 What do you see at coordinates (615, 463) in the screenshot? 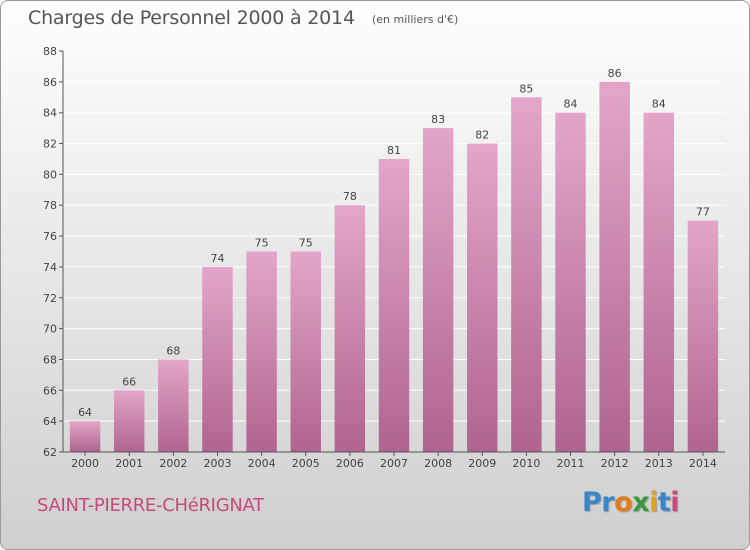
I see `x-tick-label: 2012` at bounding box center [615, 463].